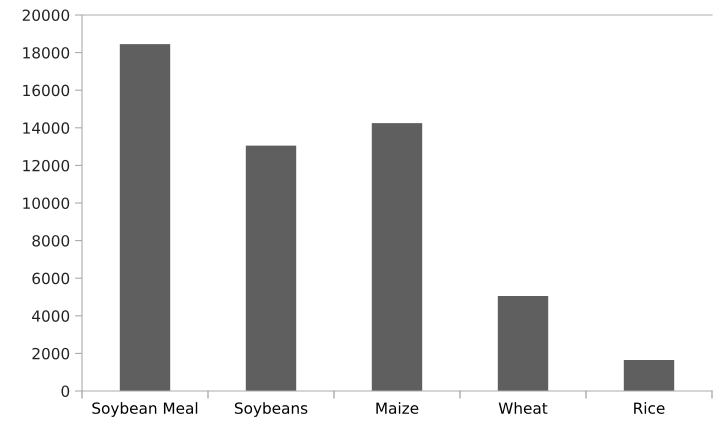  Describe the element at coordinates (271, 409) in the screenshot. I see `x-tick-label: Soybeans` at that location.